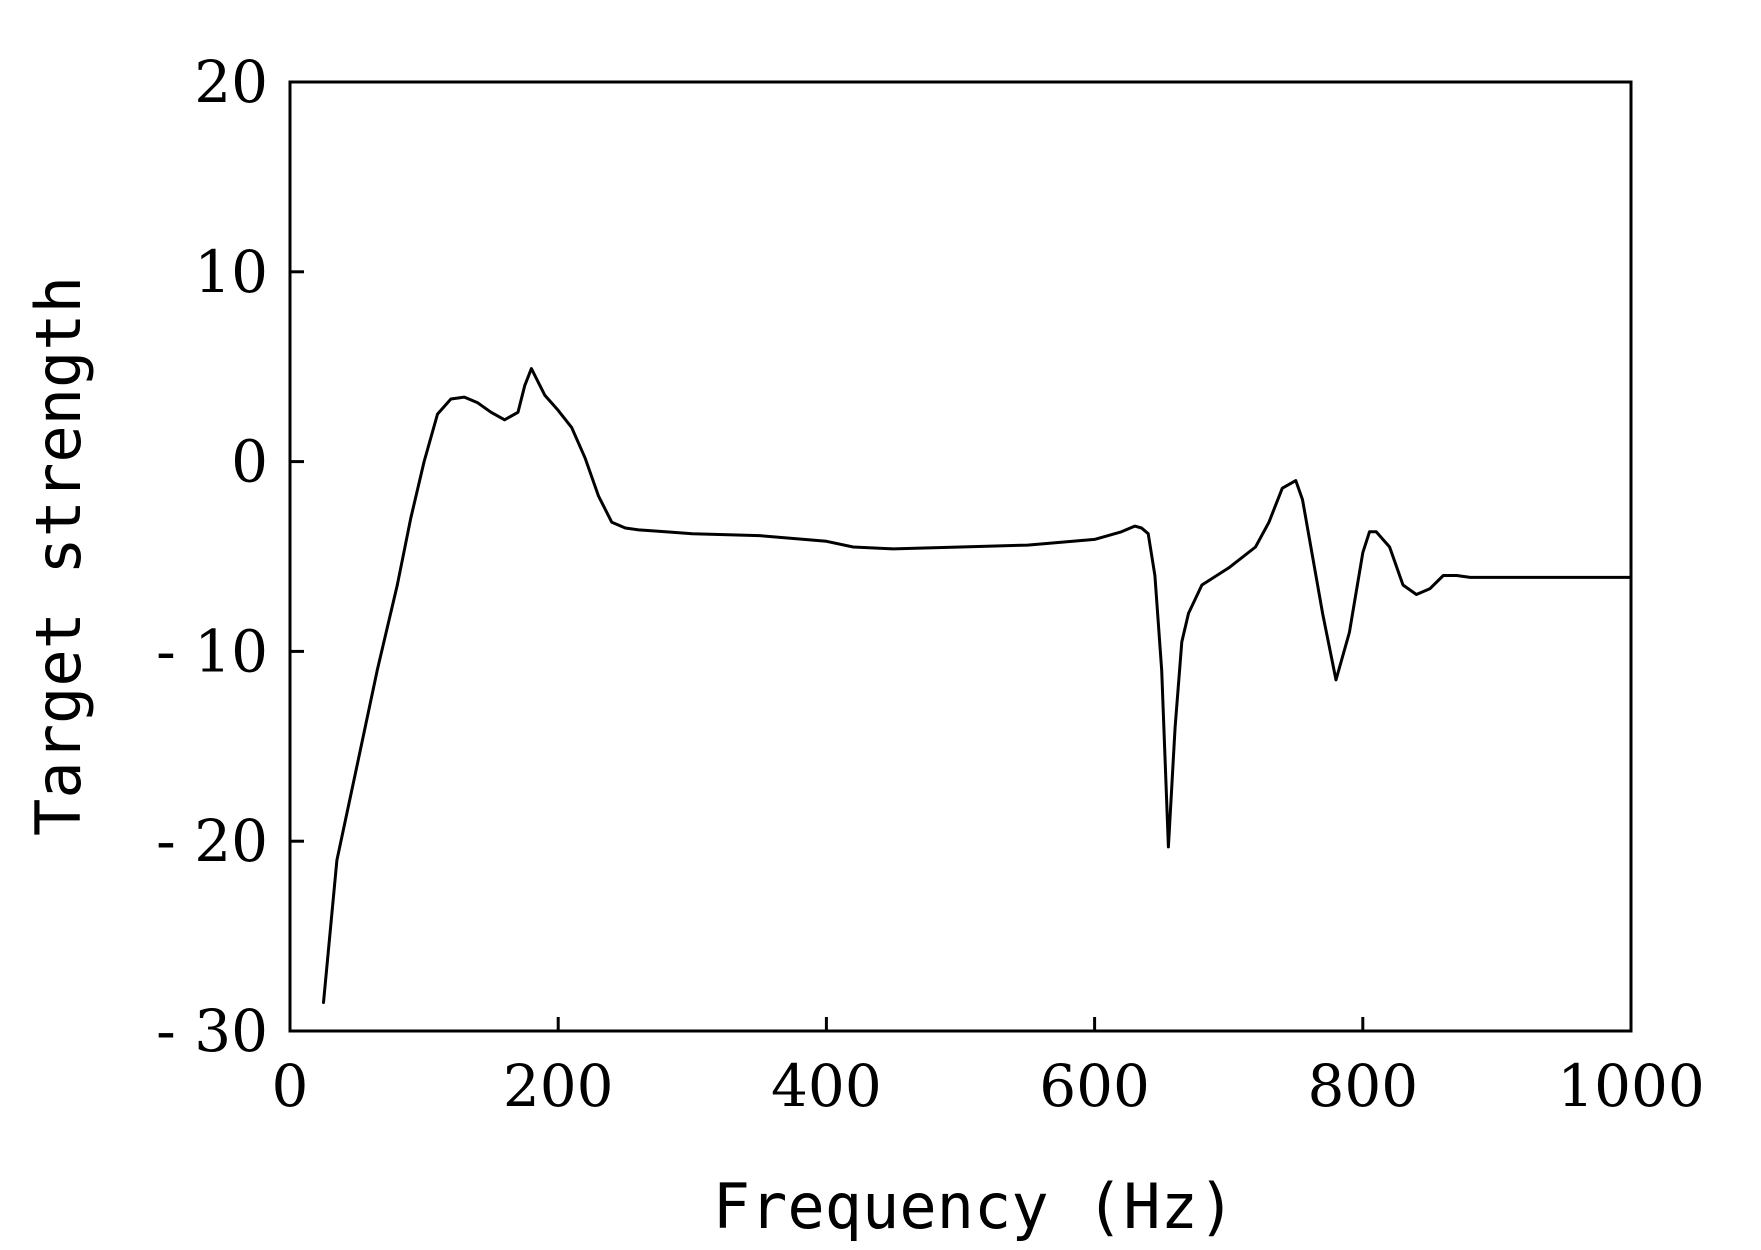 This screenshot has height=1250, width=1761. I want to click on x-tick-label: 200, so click(558, 1086).